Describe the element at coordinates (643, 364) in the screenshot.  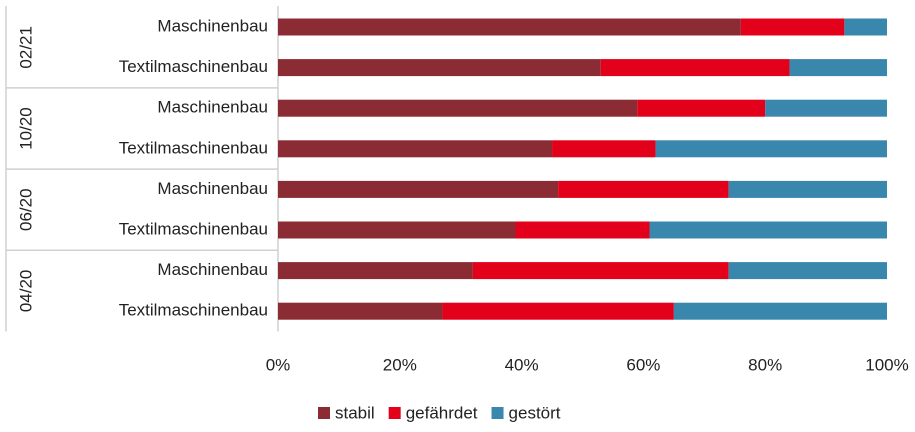
I see `x-tick-label: 60%` at that location.